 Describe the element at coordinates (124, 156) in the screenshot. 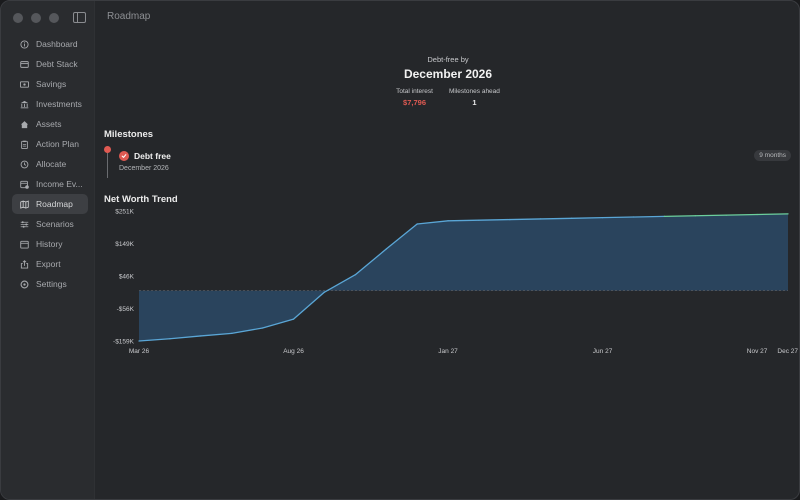

I see `check-circle-icon` at that location.